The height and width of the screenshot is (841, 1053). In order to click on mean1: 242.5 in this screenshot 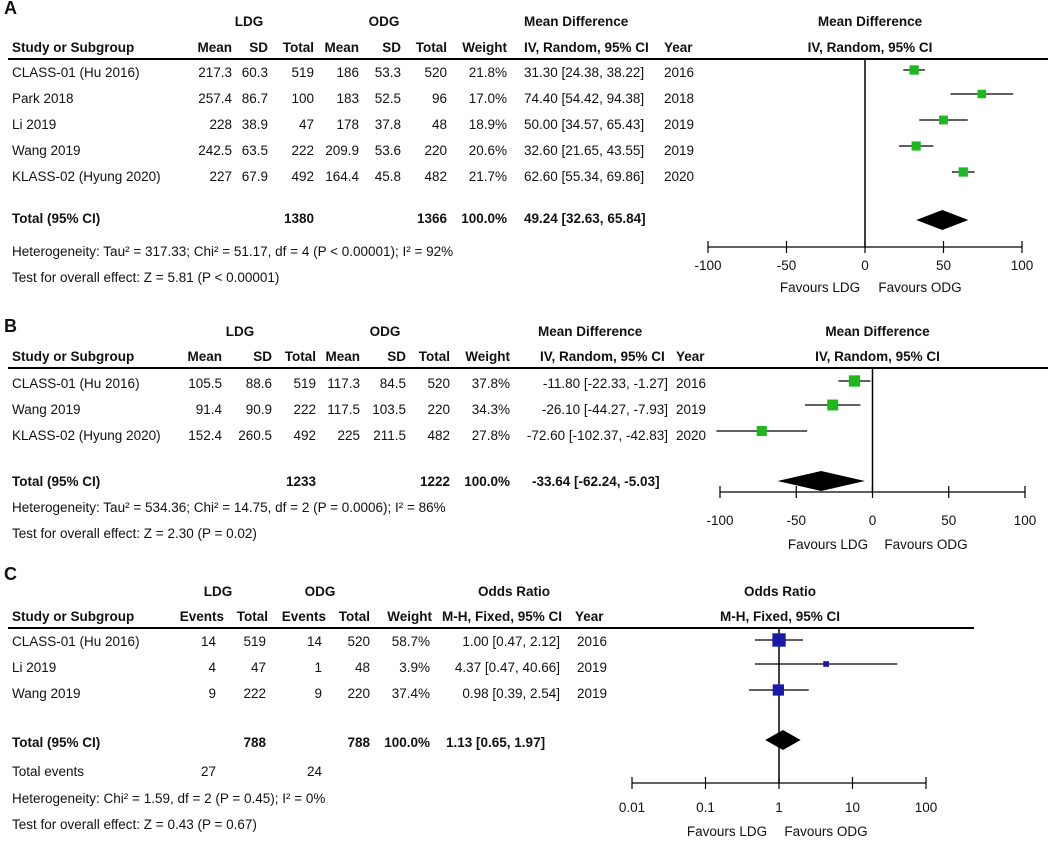, I will do `click(215, 150)`.